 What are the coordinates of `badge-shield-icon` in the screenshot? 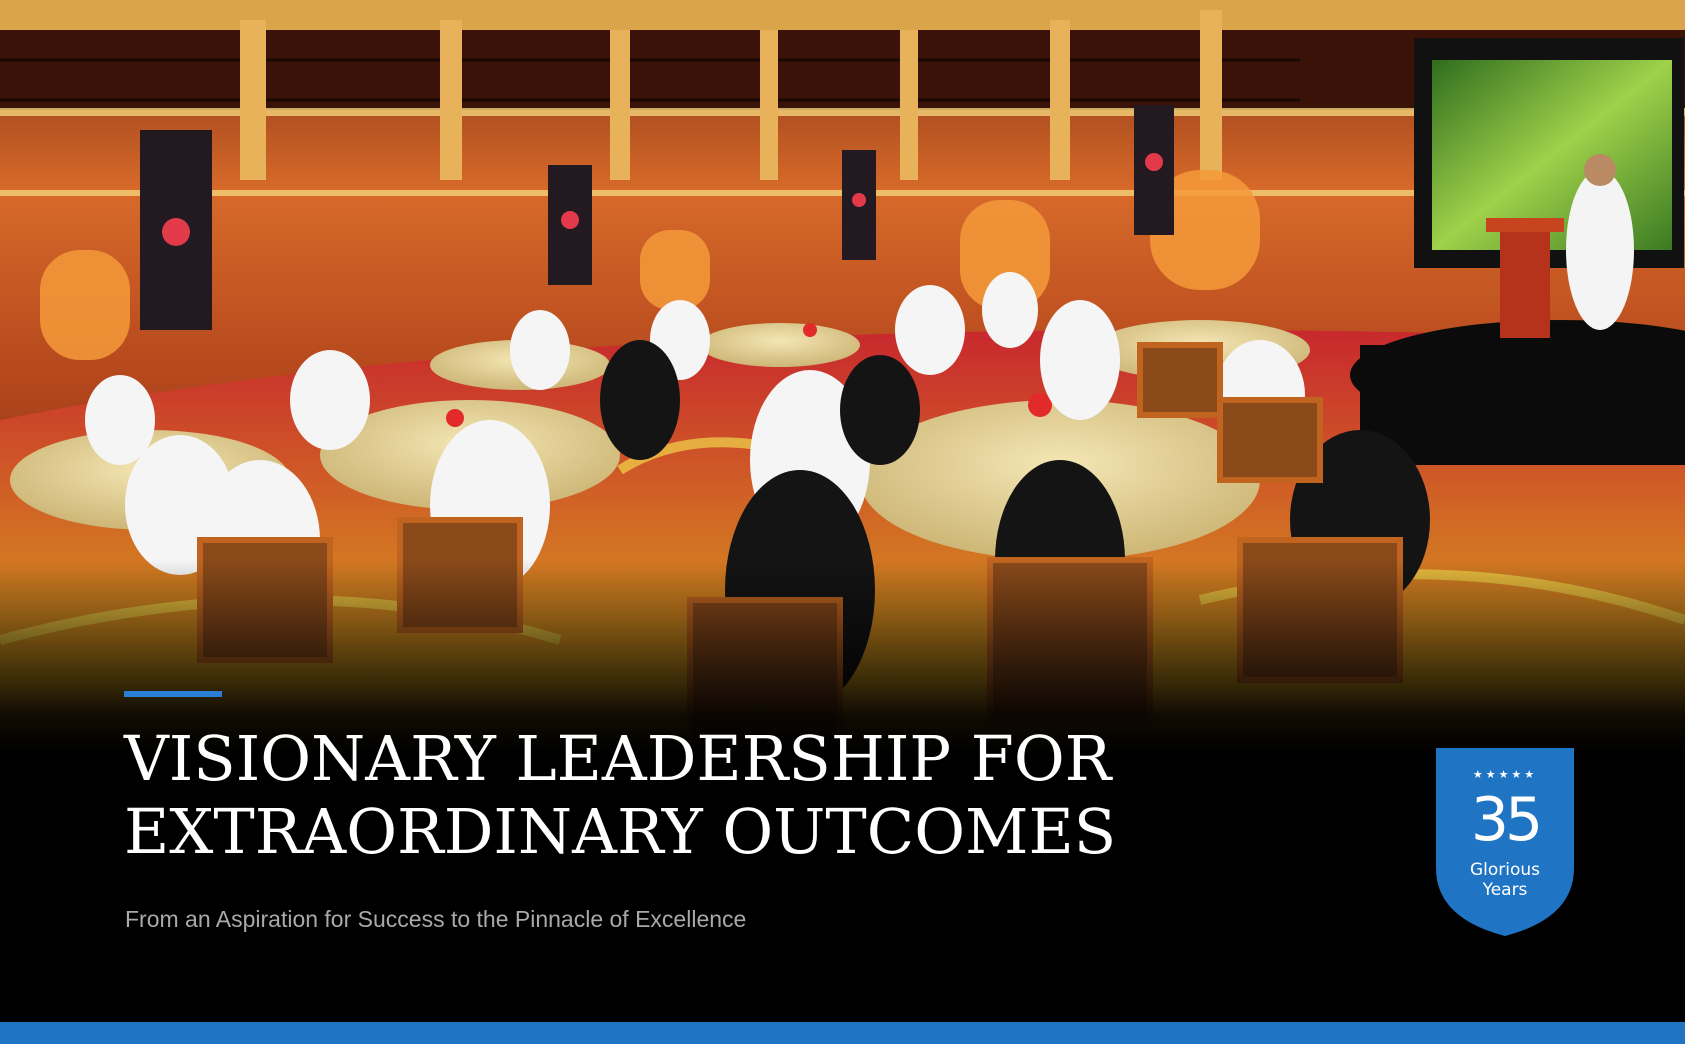 It's located at (1505, 842).